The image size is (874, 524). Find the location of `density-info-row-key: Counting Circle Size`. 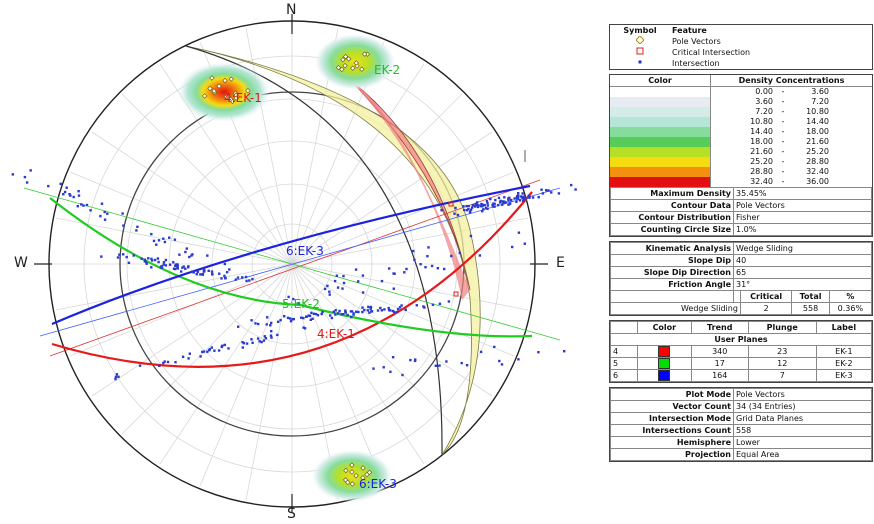

density-info-row-key: Counting Circle Size is located at coordinates (672, 229).